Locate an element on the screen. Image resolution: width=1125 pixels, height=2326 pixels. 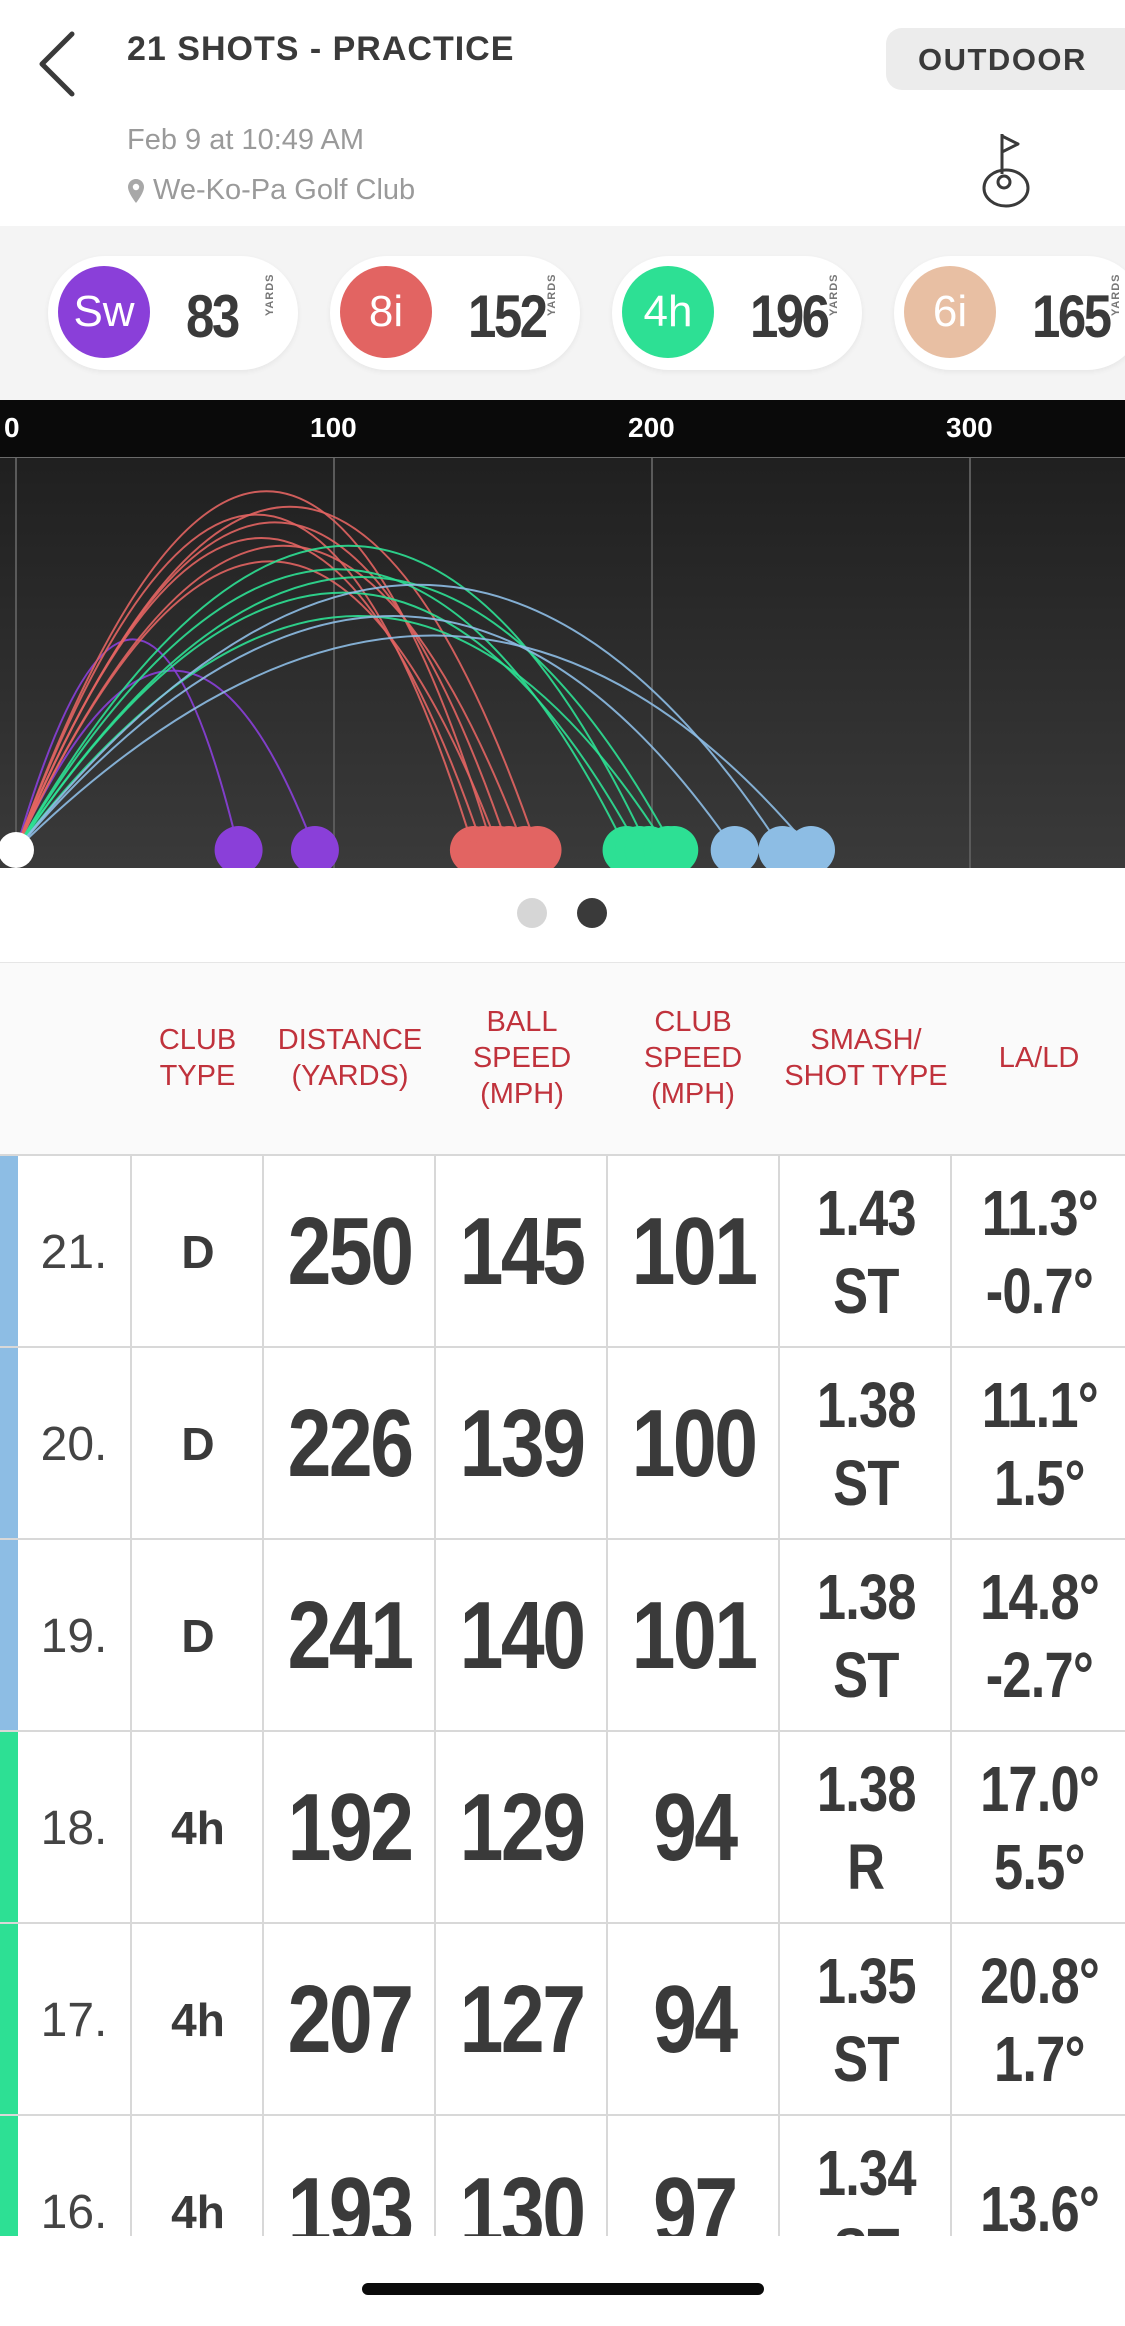
header-smash-shot-type: SMASH/ SHOT TYPE is located at coordinates (866, 1058).